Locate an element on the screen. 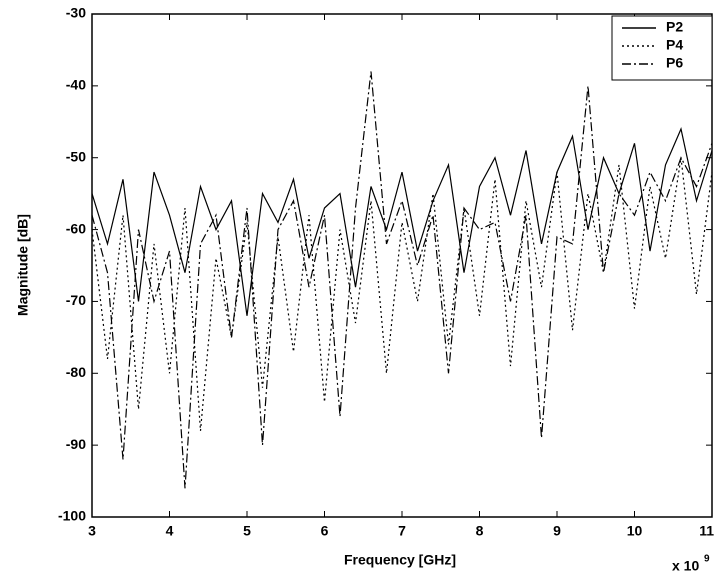 The width and height of the screenshot is (714, 580). x-tick-label: 5 is located at coordinates (247, 531).